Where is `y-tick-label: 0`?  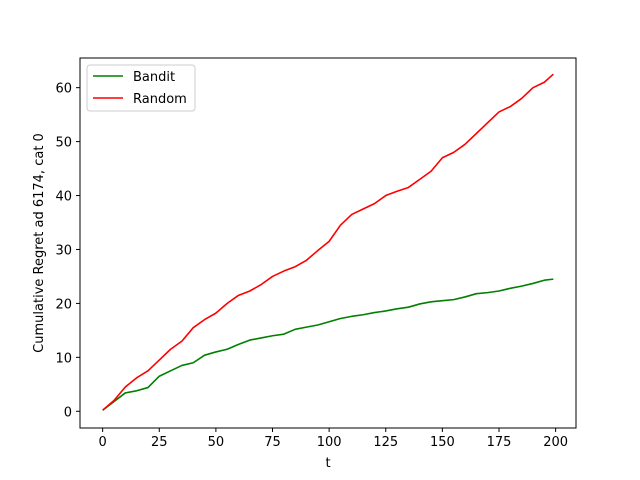 y-tick-label: 0 is located at coordinates (68, 412).